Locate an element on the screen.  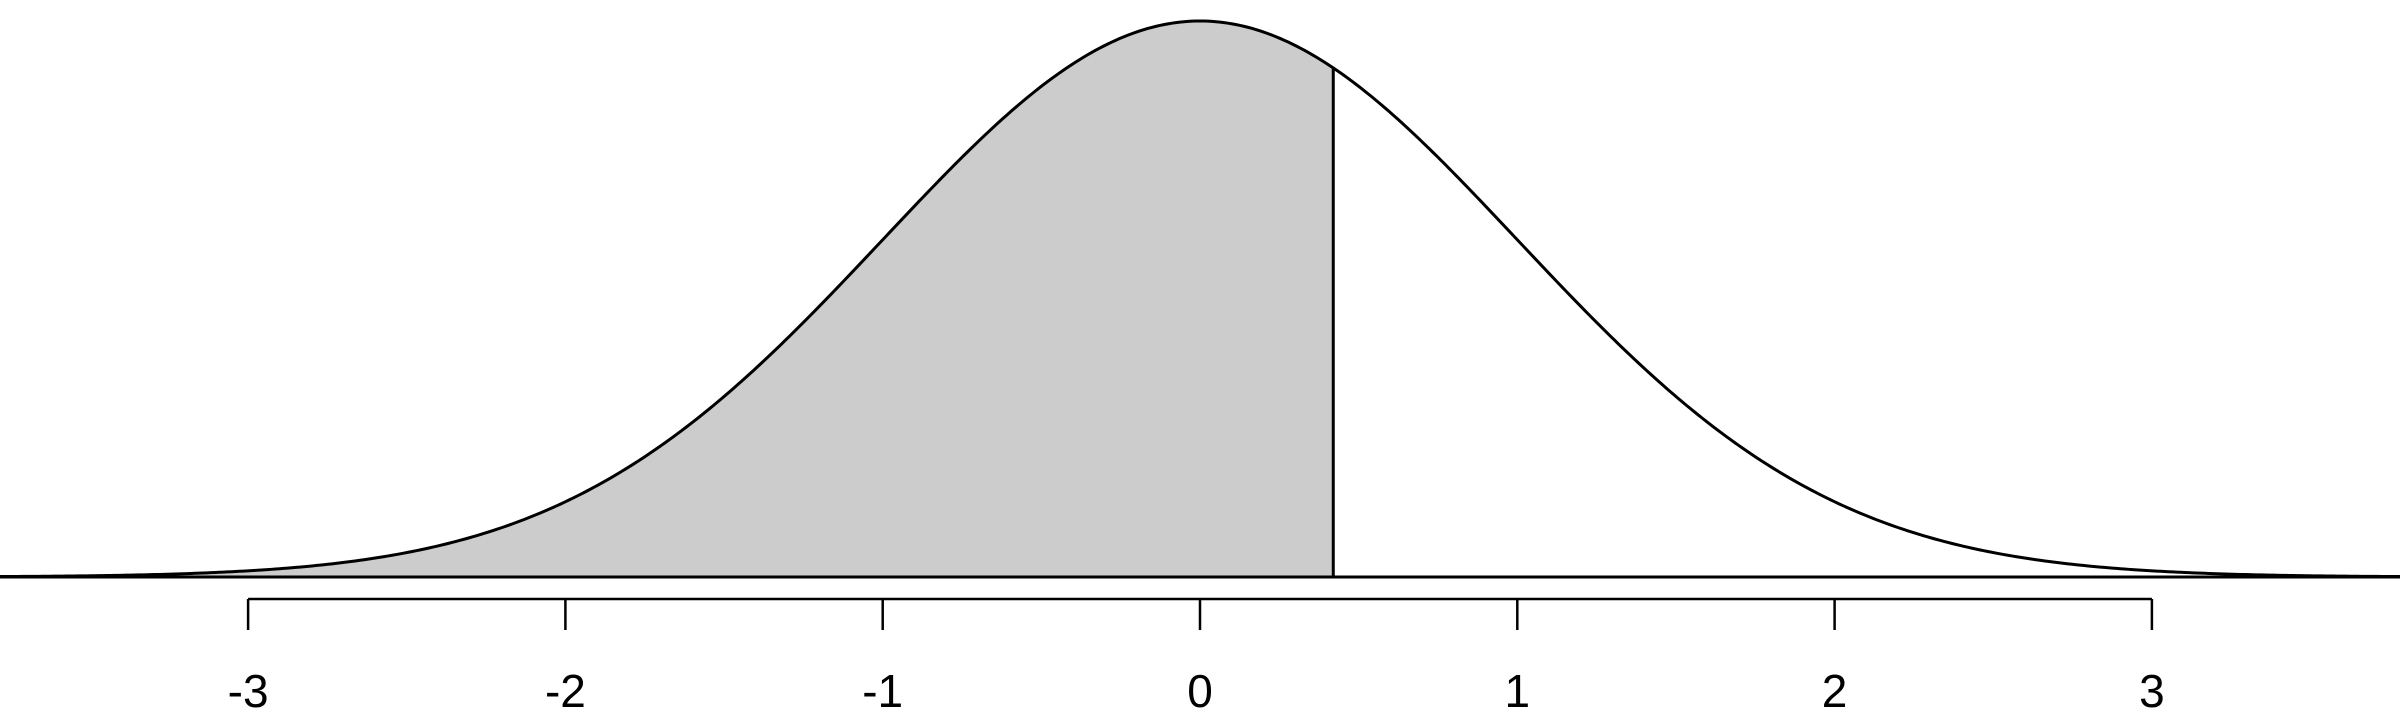
x-tick-label: -3 is located at coordinates (248, 691).